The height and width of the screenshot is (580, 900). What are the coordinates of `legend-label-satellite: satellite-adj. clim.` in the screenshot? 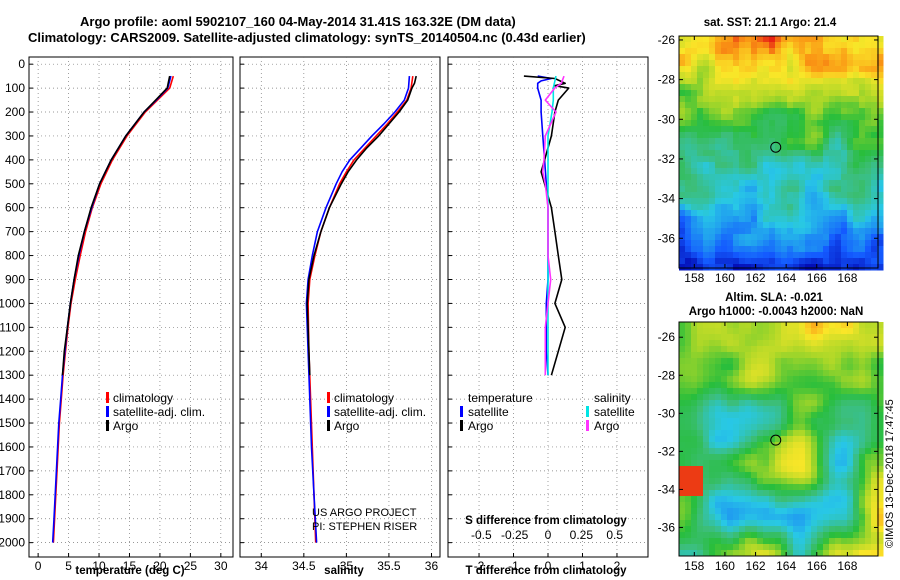 It's located at (159, 412).